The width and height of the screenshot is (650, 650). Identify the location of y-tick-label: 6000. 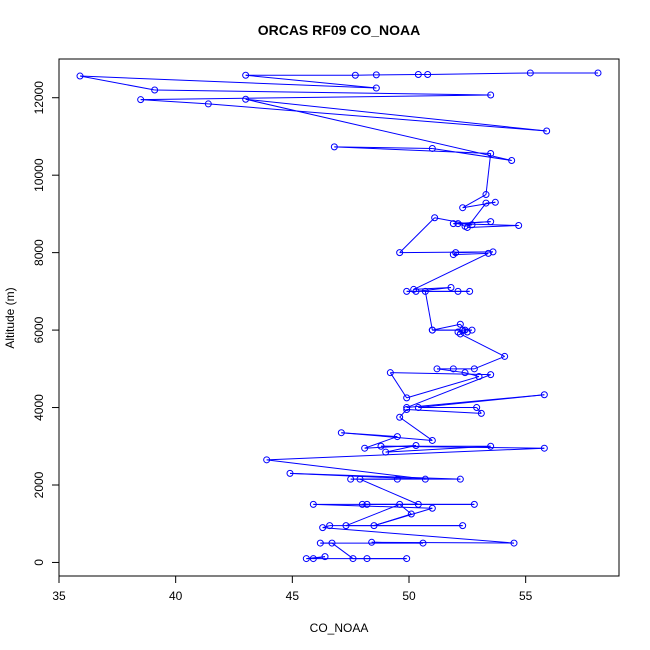
(39, 329).